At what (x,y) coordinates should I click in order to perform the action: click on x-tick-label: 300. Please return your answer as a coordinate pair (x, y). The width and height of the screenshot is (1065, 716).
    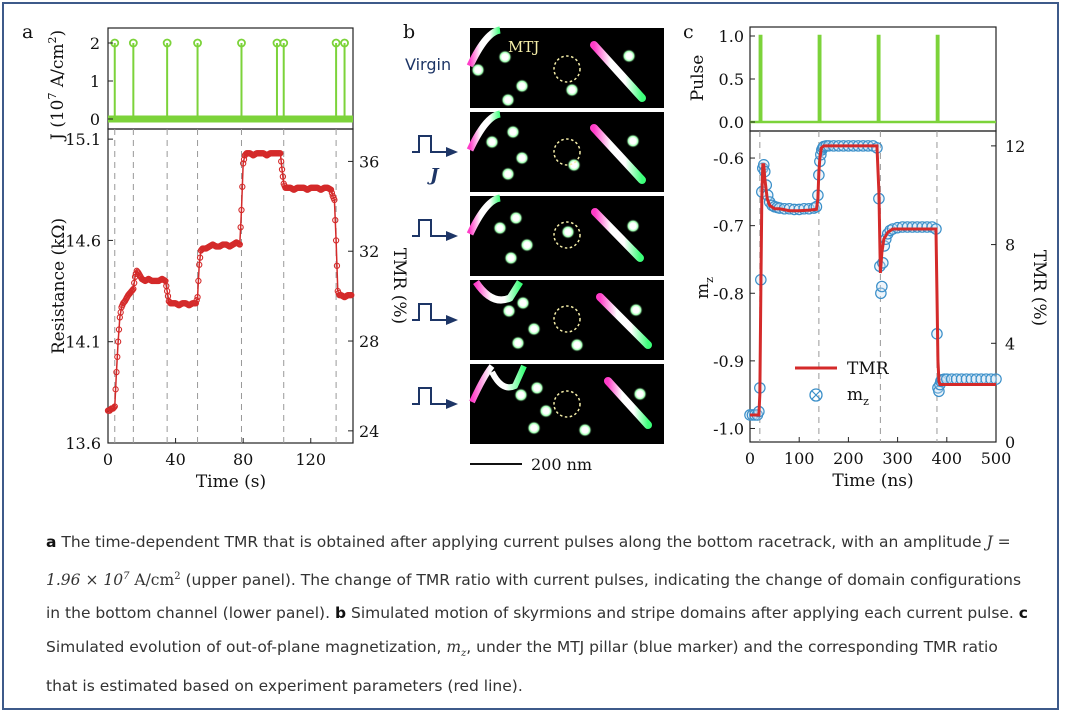
    Looking at the image, I should click on (897, 458).